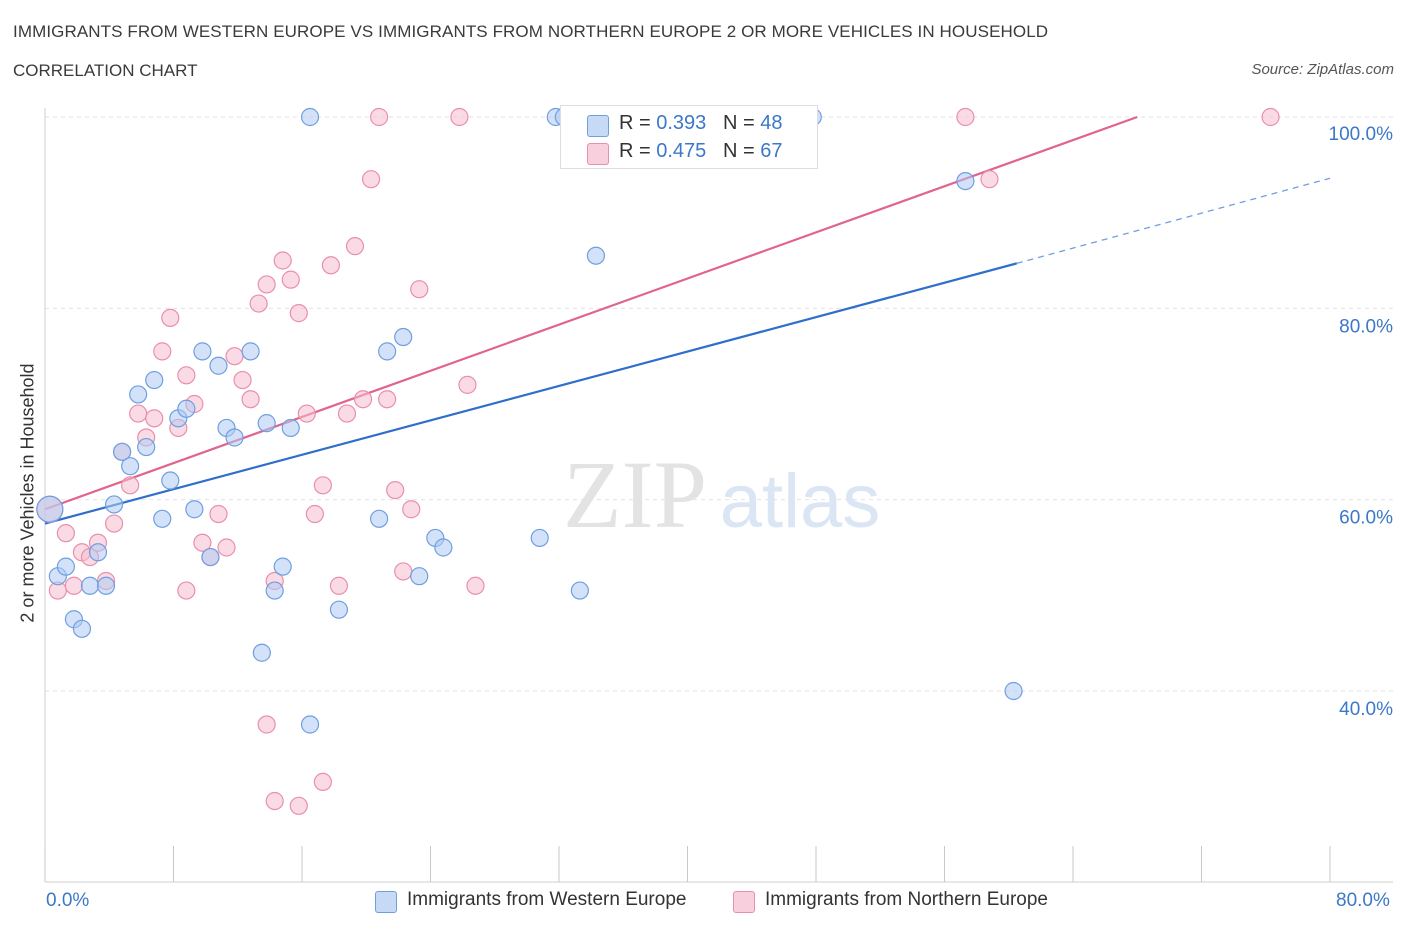 This screenshot has height=930, width=1406. I want to click on trend-line-western-extension, so click(1173, 220).